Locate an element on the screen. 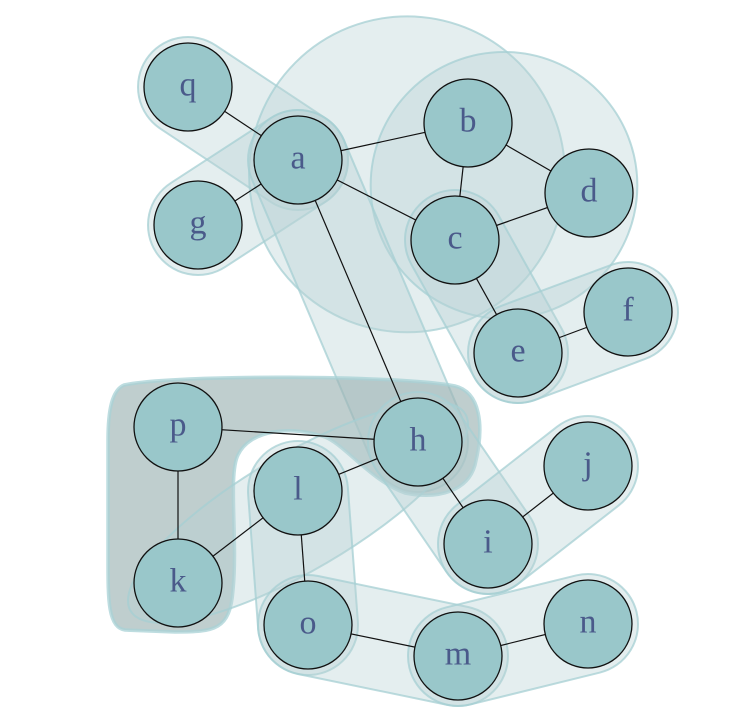 This screenshot has width=731, height=710. node-g-label: g is located at coordinates (198, 223).